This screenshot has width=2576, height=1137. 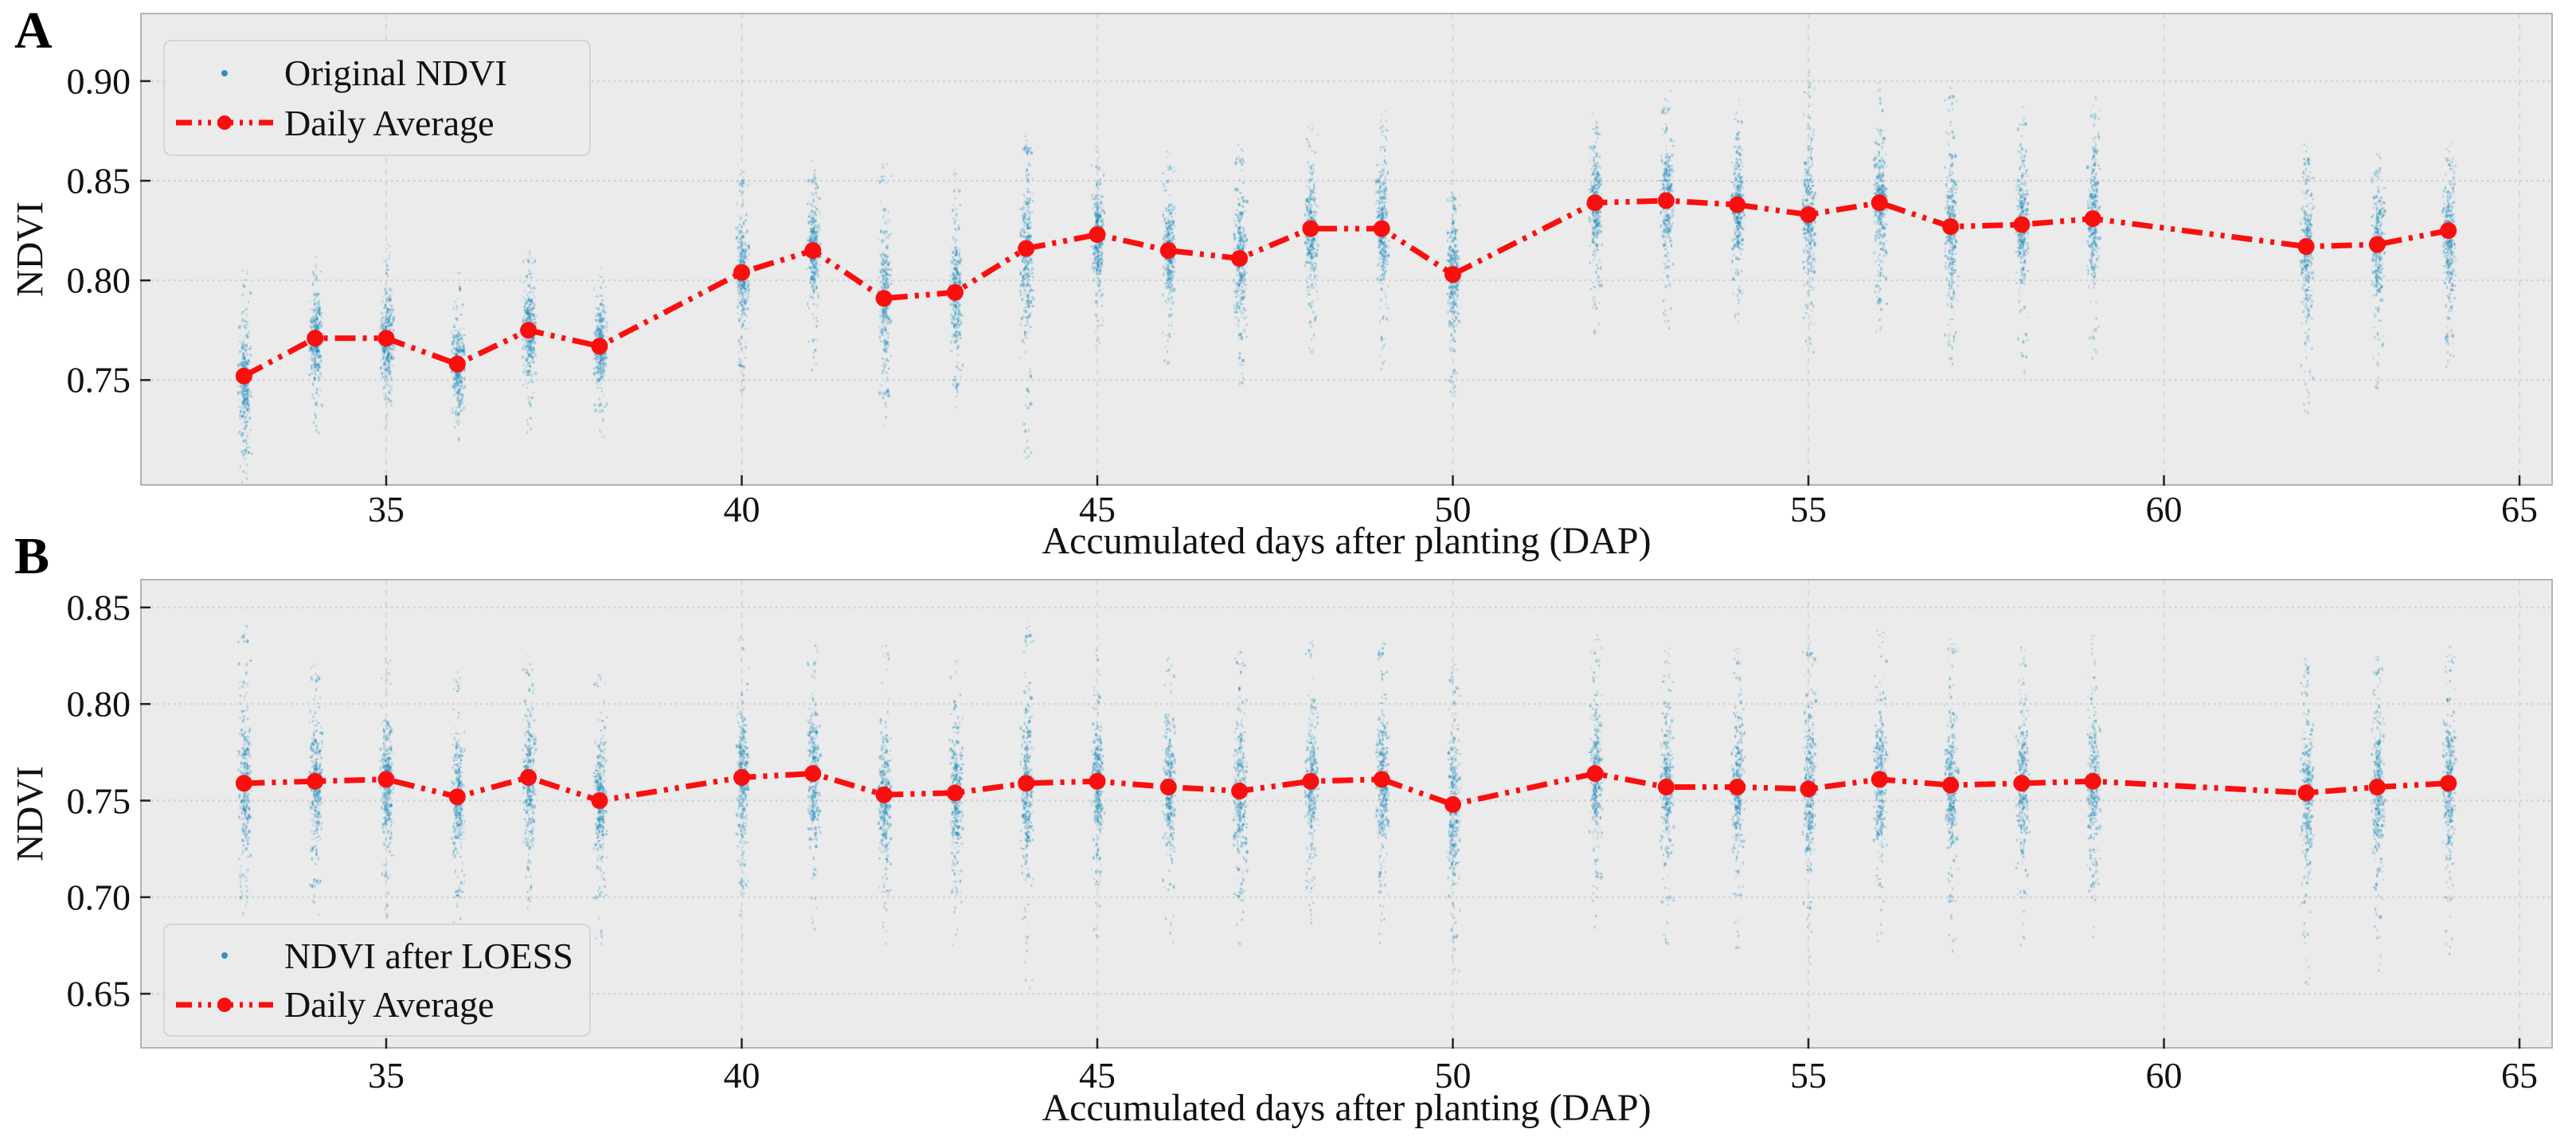 What do you see at coordinates (33, 31) in the screenshot?
I see `panel-a-letter: A` at bounding box center [33, 31].